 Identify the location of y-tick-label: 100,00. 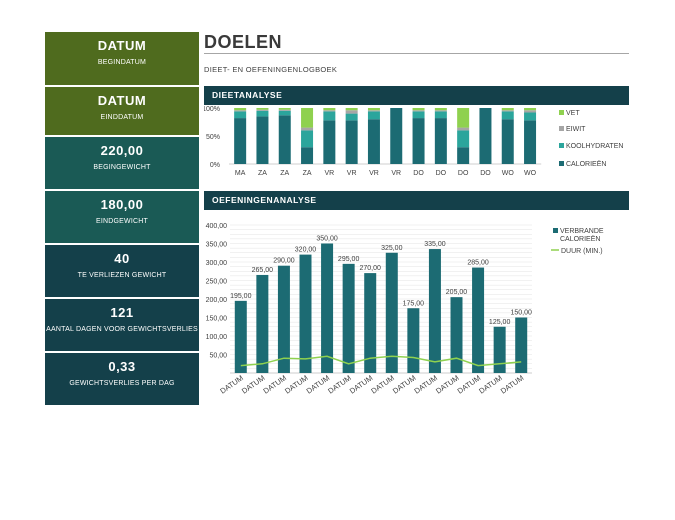
(217, 337).